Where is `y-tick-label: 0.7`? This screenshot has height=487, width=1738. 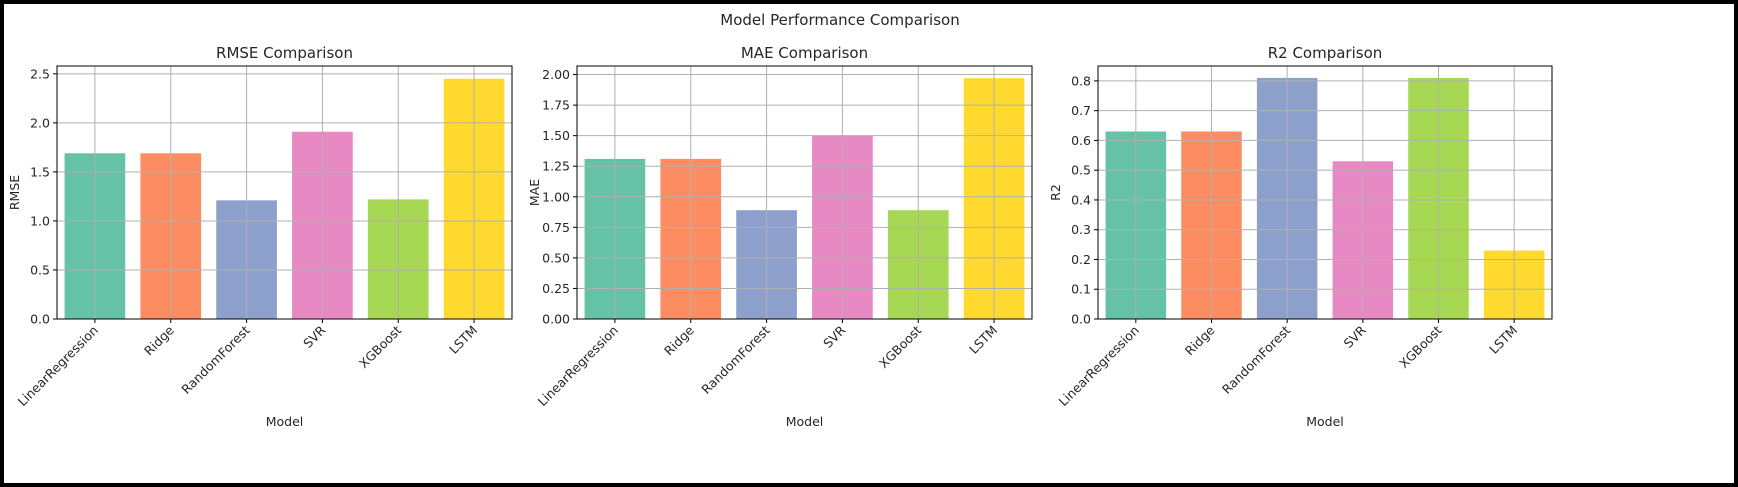
y-tick-label: 0.7 is located at coordinates (1081, 110).